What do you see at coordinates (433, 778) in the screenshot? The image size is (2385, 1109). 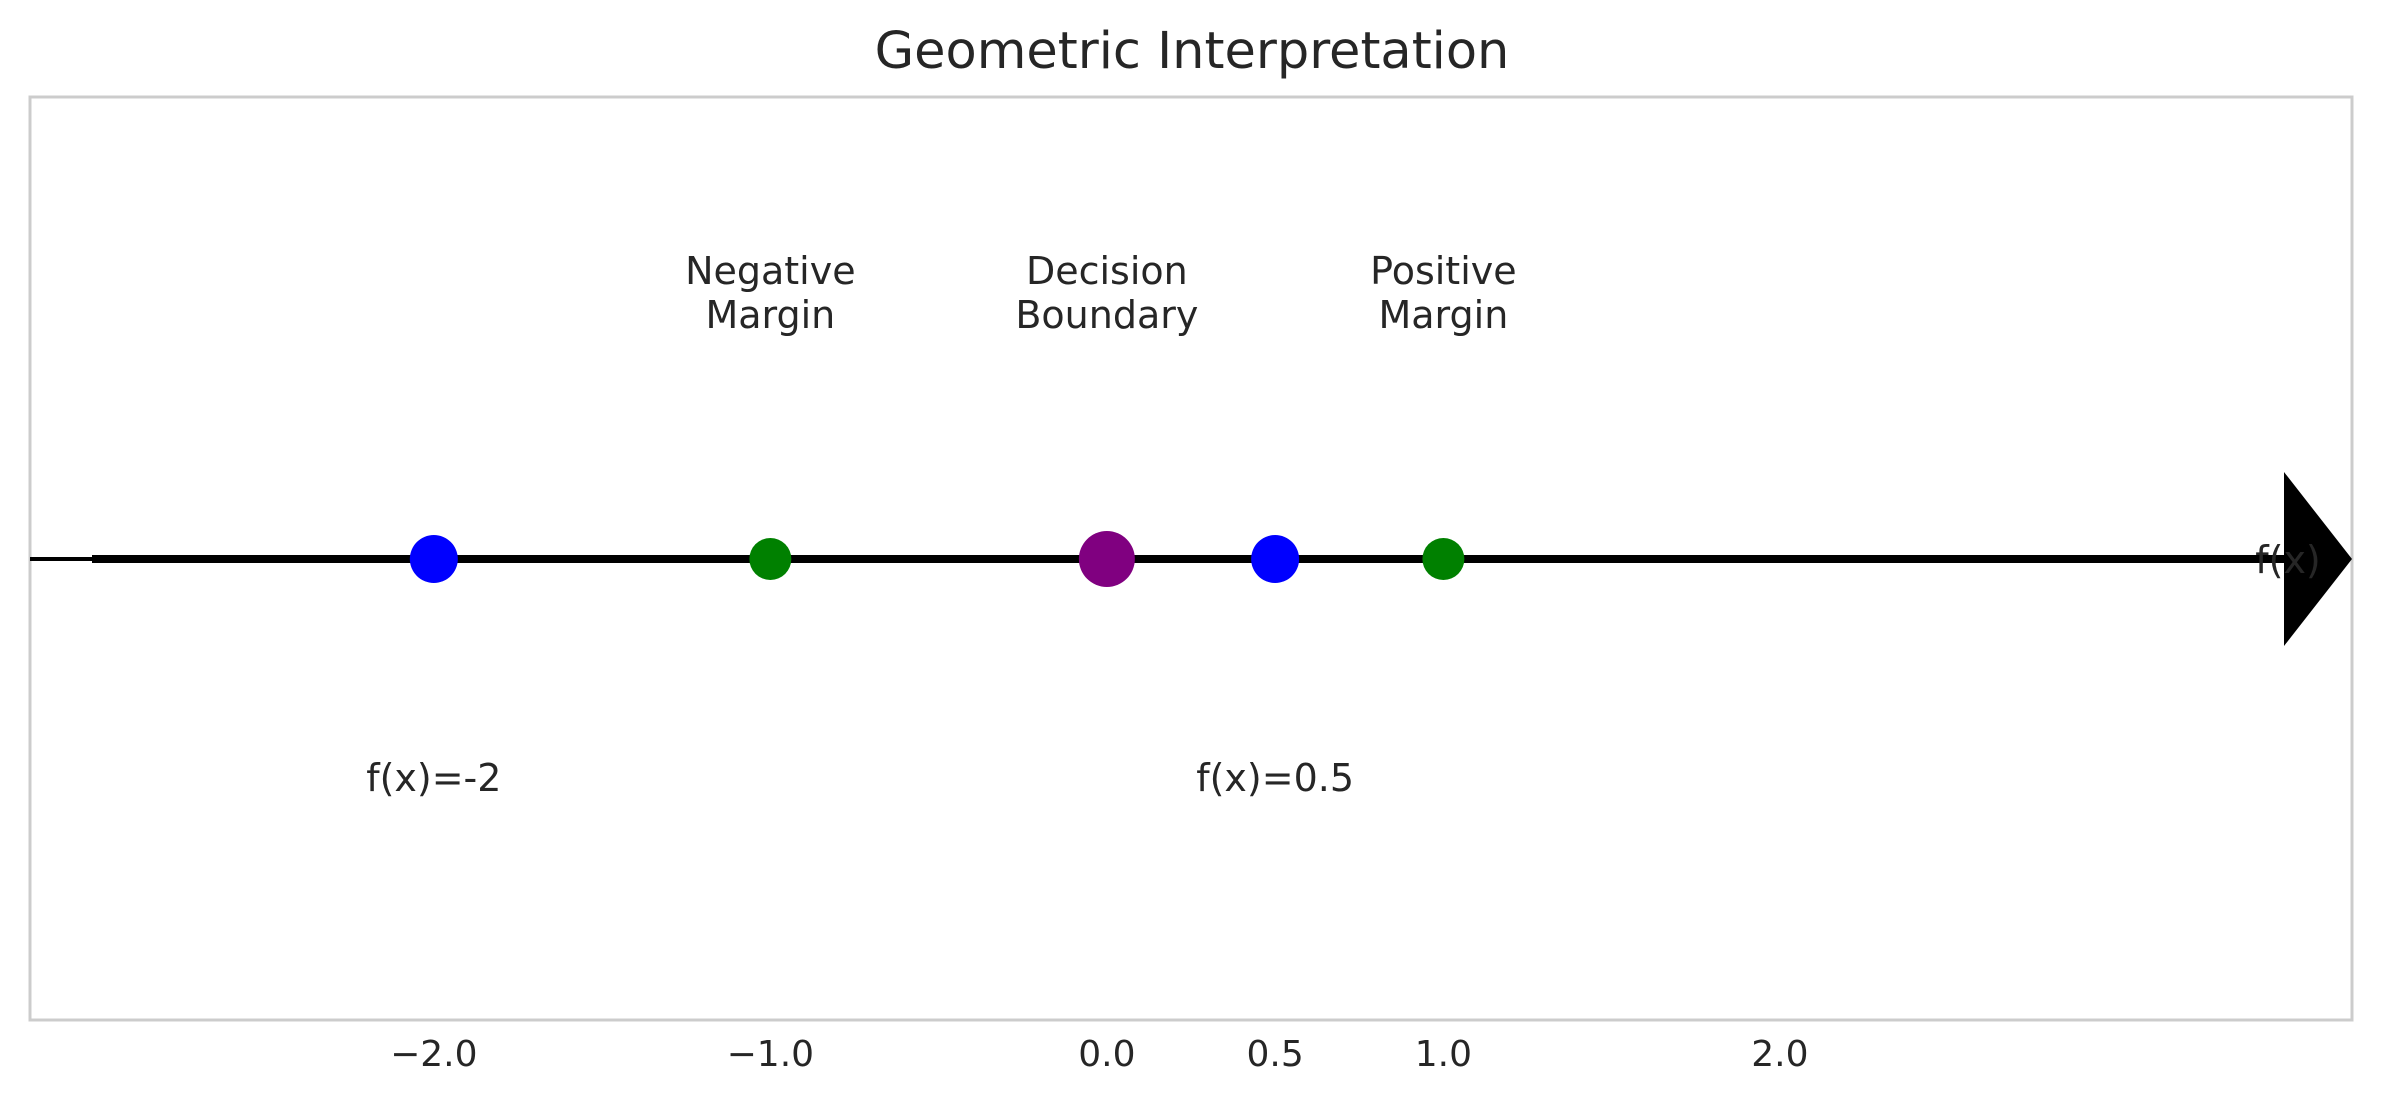 I see `annotation-below: f(x)=-2` at bounding box center [433, 778].